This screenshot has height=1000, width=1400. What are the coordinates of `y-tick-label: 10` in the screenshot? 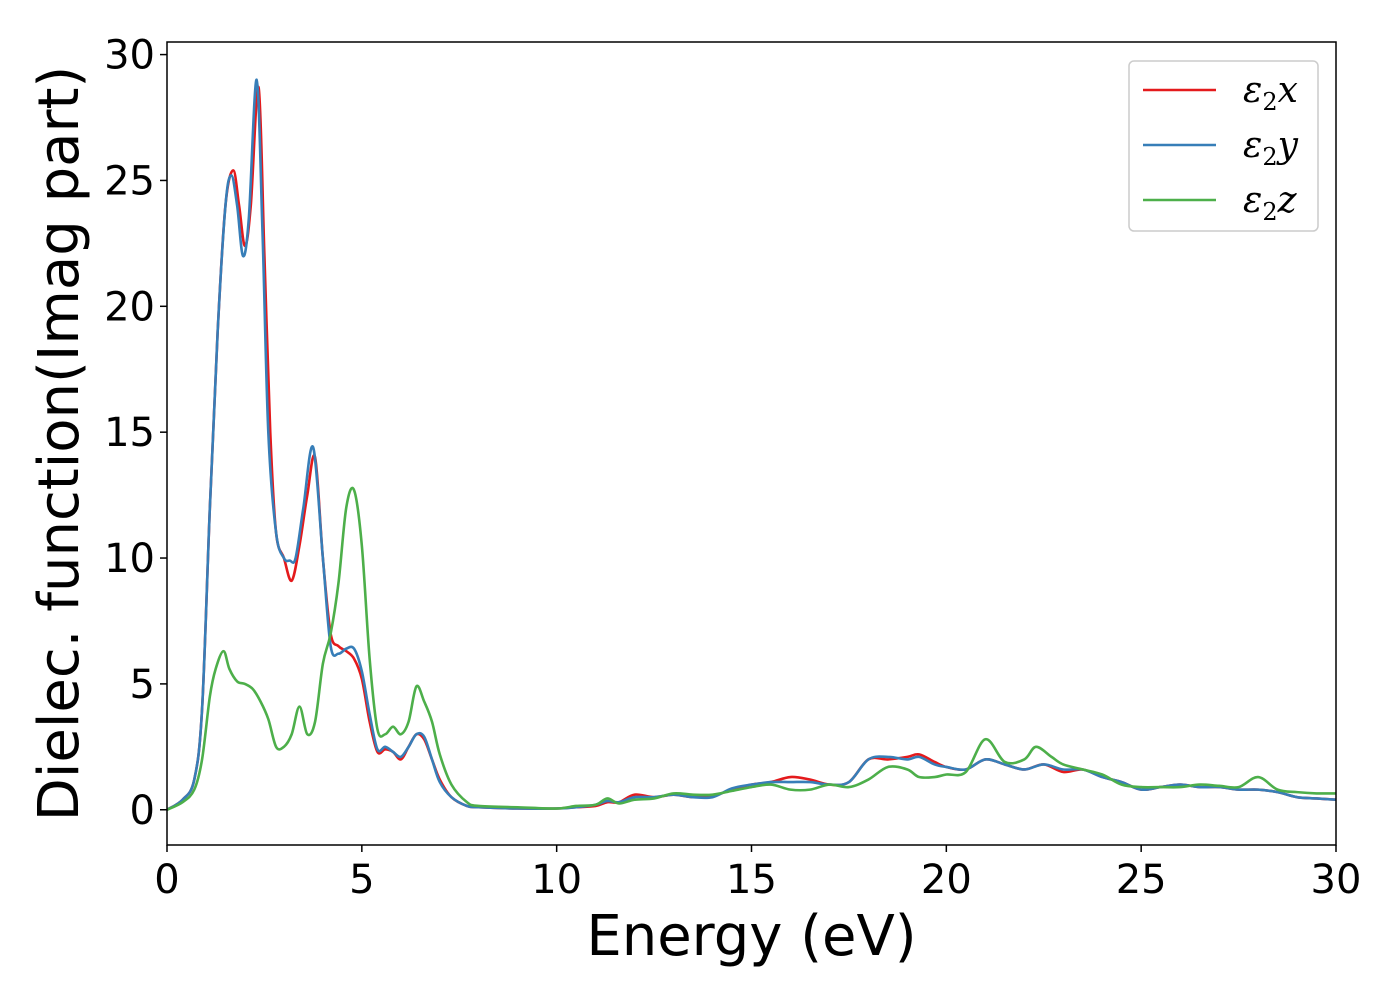 It's located at (129, 559).